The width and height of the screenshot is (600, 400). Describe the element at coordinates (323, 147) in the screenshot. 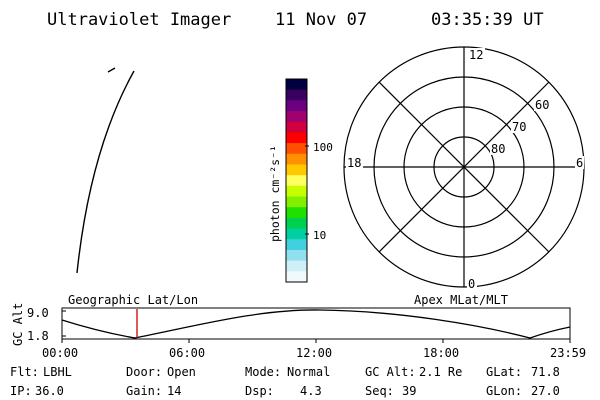

I see `colorbar-tick-label-100: 100` at that location.